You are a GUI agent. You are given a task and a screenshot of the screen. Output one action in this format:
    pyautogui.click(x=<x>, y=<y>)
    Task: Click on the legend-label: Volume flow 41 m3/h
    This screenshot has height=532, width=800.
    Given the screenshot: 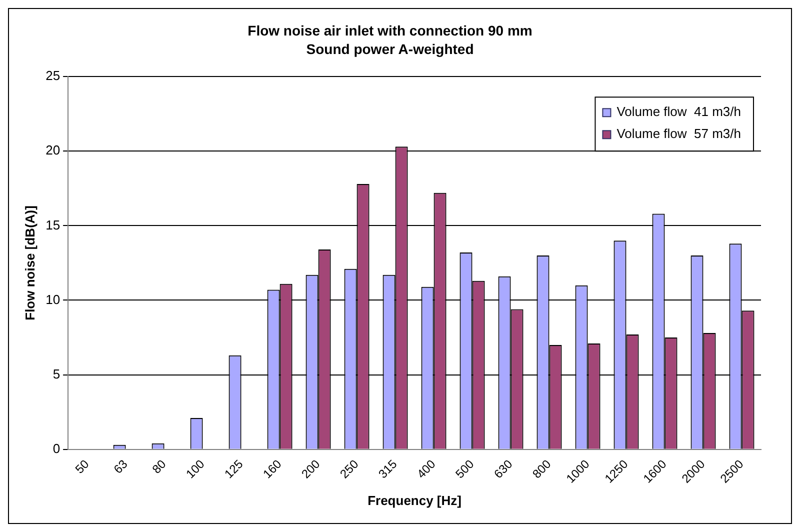 What is the action you would take?
    pyautogui.click(x=679, y=112)
    